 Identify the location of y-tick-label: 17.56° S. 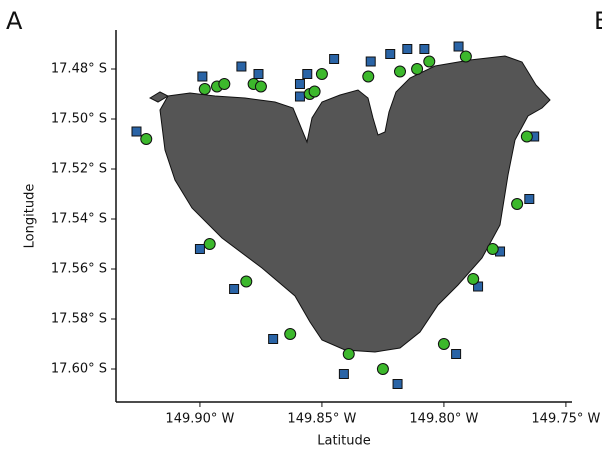
(79, 269).